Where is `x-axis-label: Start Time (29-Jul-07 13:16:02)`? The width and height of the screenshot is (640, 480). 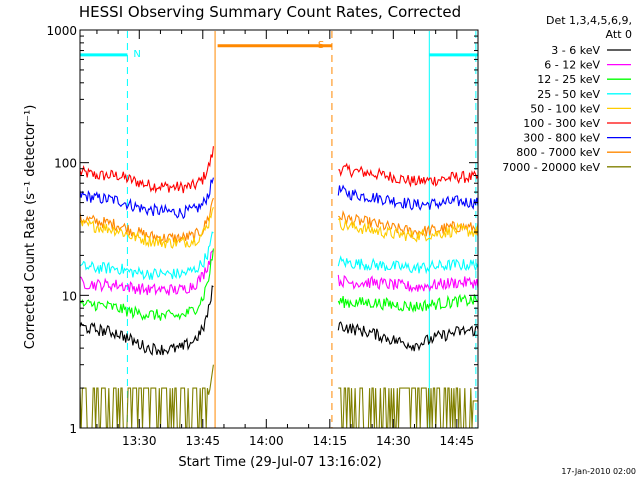
x-axis-label: Start Time (29-Jul-07 13:16:02) is located at coordinates (279, 462).